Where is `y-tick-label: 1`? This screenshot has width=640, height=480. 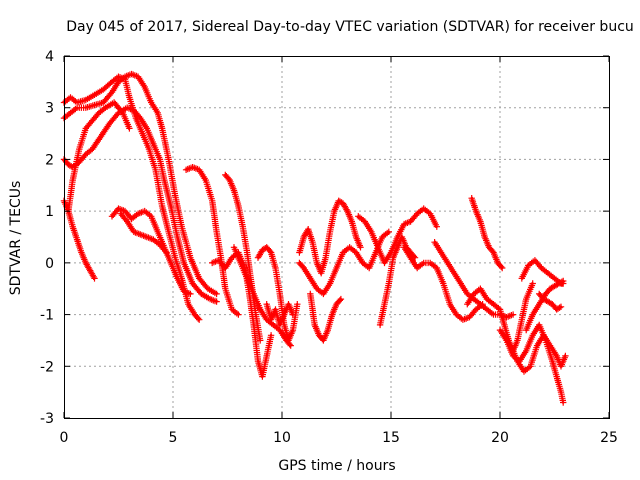
y-tick-label: 1 is located at coordinates (49, 212).